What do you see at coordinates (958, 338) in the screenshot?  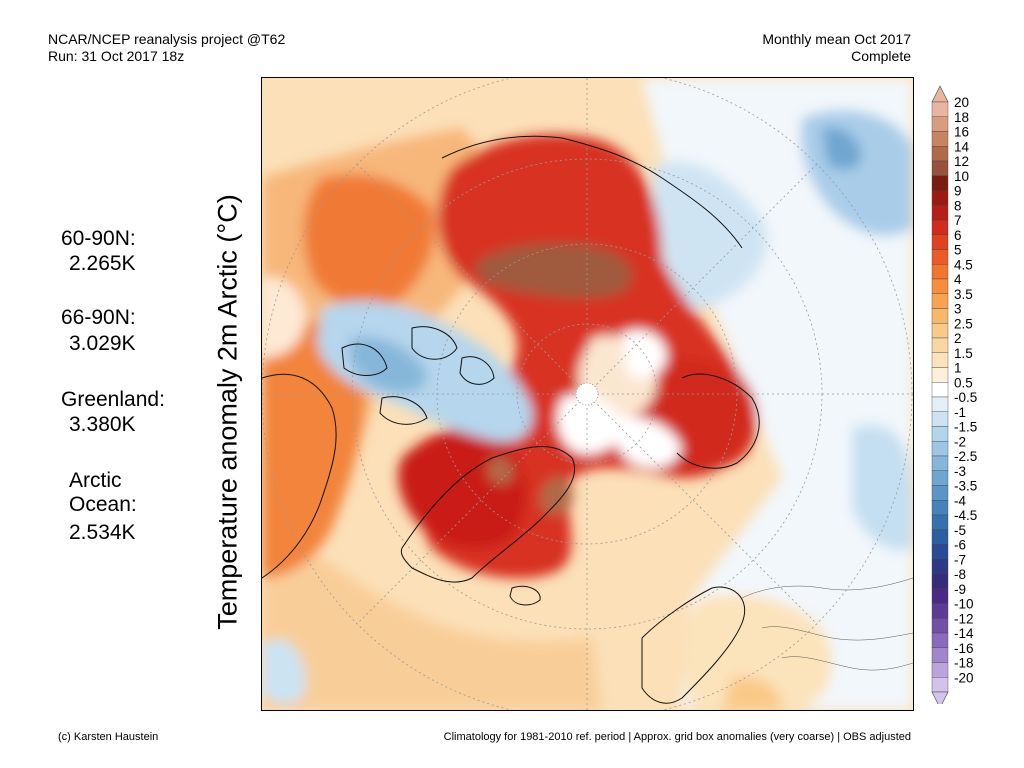 I see `colorbar-tick-label: 2` at bounding box center [958, 338].